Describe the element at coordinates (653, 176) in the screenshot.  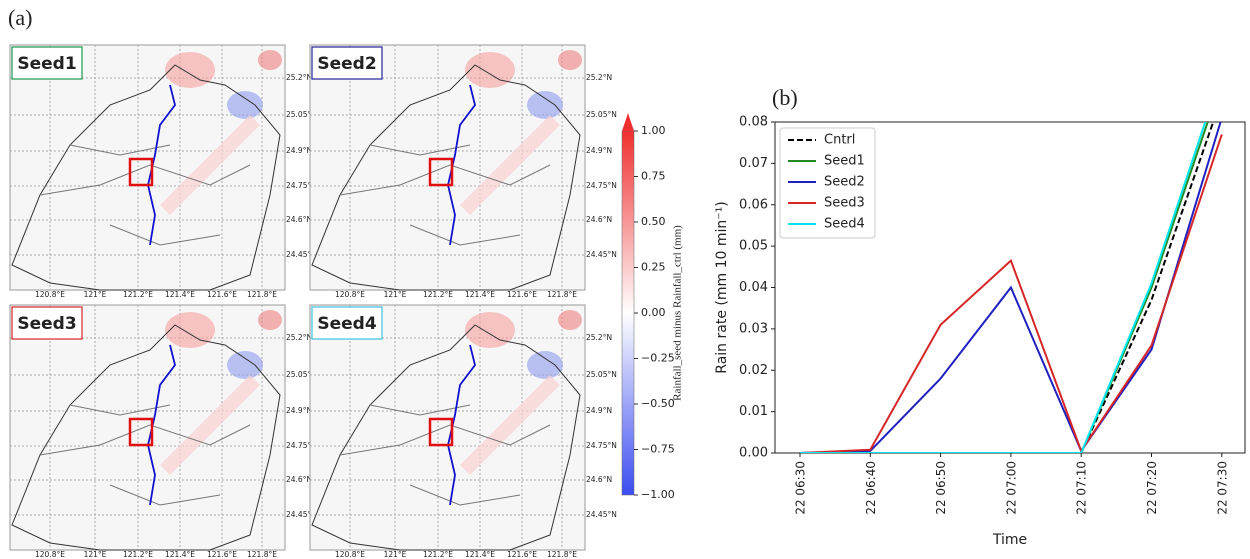
I see `colorbar-tick-label: 0.75` at that location.